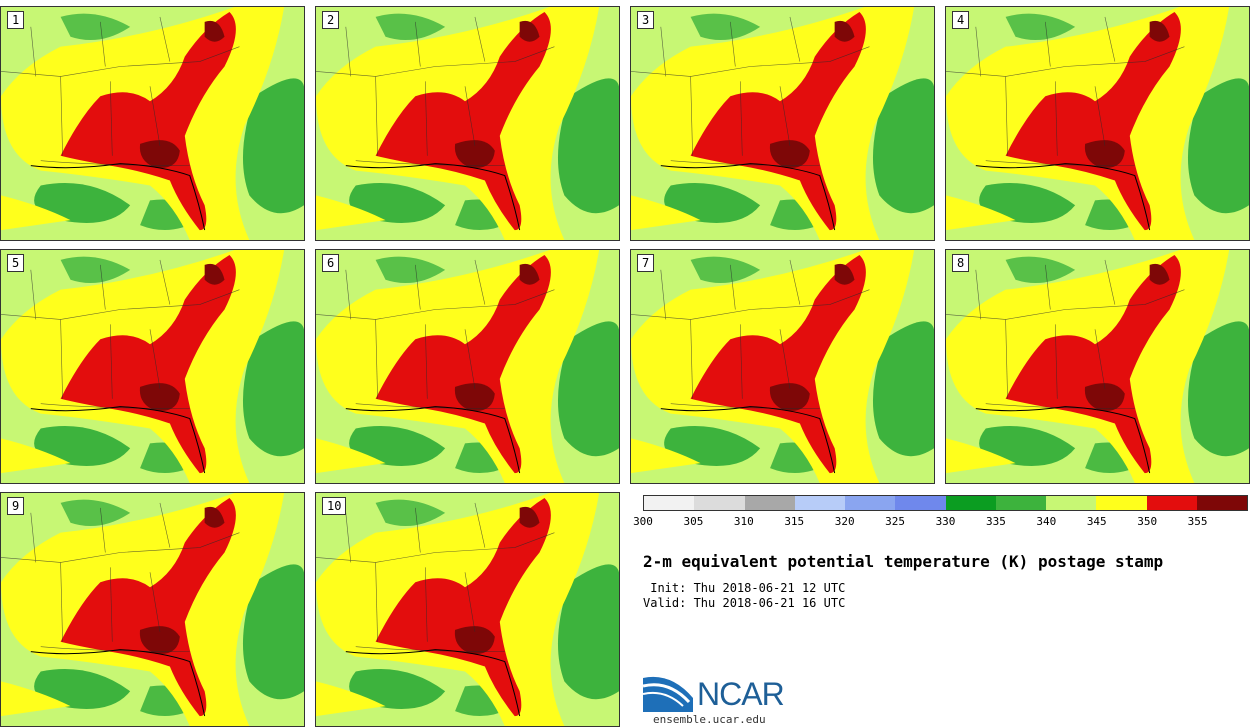 This screenshot has height=728, width=1260. What do you see at coordinates (16, 506) in the screenshot?
I see `stamp-number: 9` at bounding box center [16, 506].